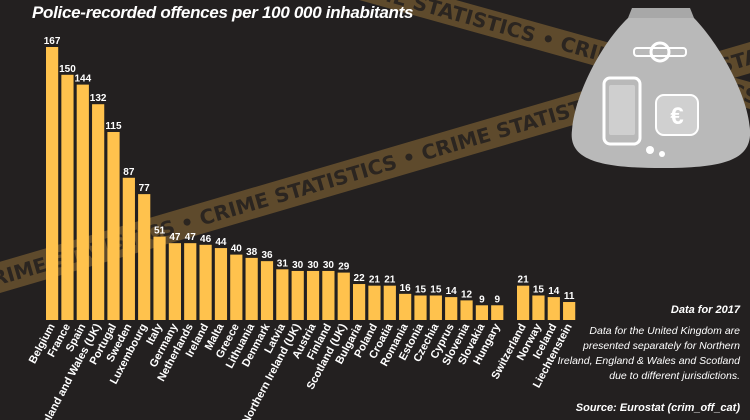 The image size is (750, 420). What do you see at coordinates (52, 41) in the screenshot?
I see `bar-value-label: 167` at bounding box center [52, 41].